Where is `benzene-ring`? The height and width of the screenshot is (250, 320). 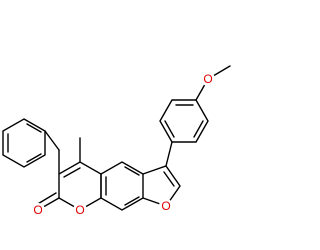 benzene-ring is located at coordinates (122, 186).